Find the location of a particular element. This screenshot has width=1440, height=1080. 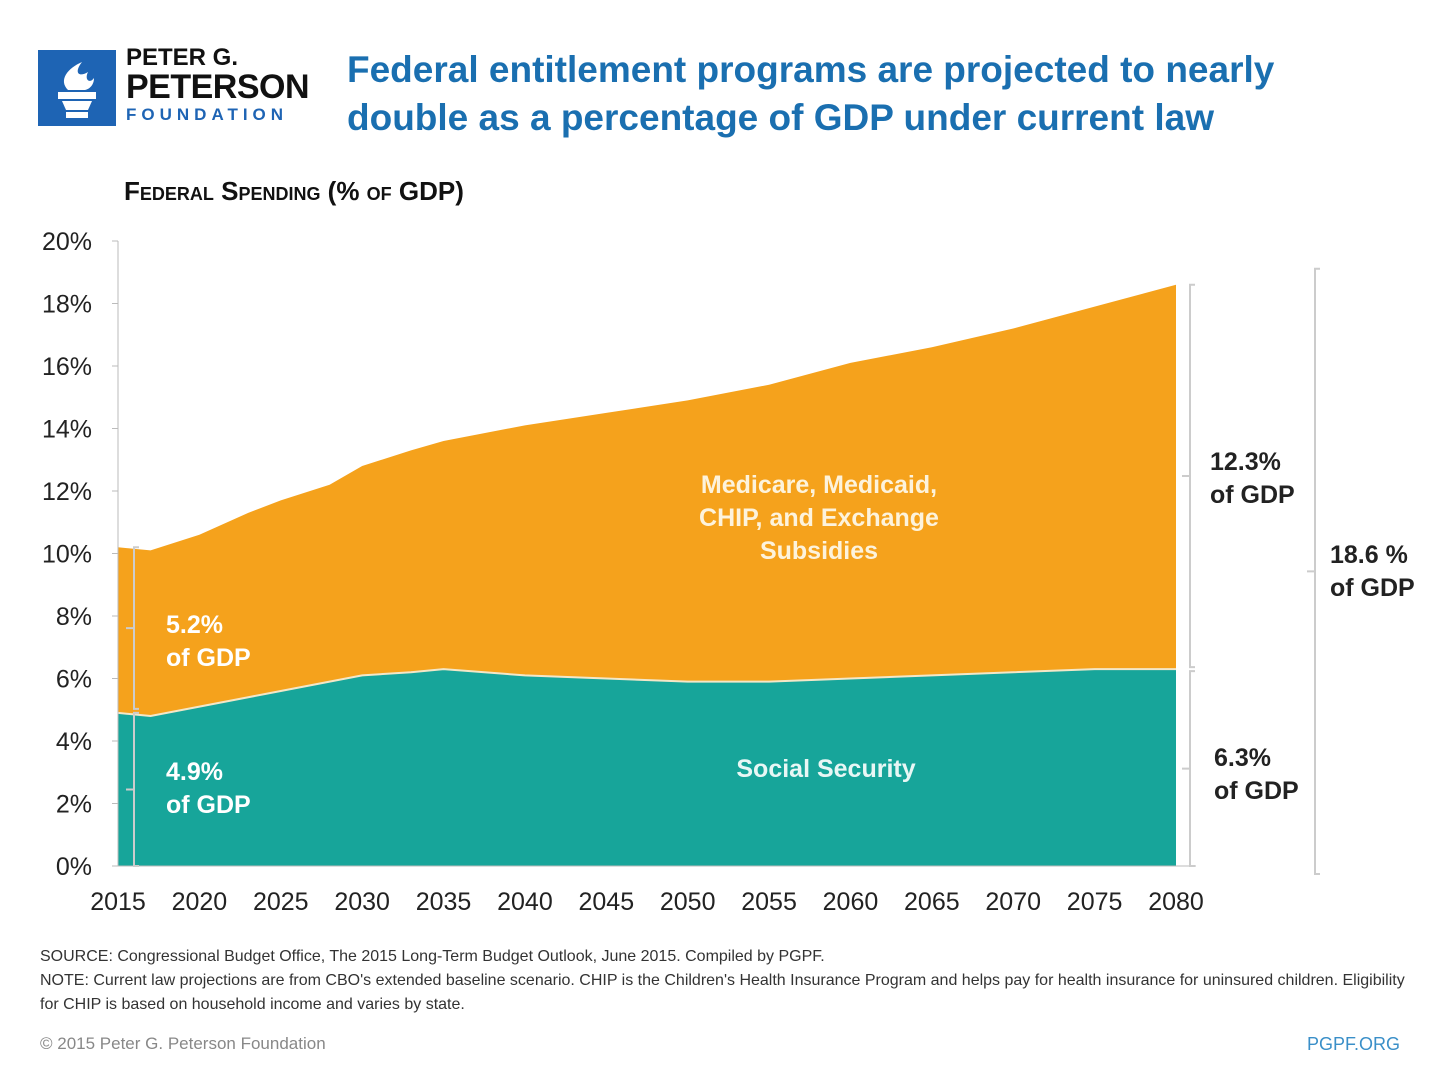

area-social-security is located at coordinates (647, 767).